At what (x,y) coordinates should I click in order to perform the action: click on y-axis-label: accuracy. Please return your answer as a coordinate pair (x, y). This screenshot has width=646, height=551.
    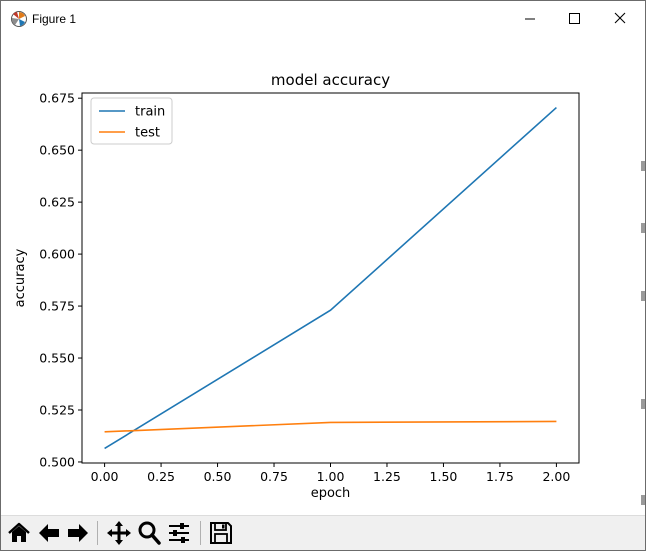
    Looking at the image, I should click on (20, 277).